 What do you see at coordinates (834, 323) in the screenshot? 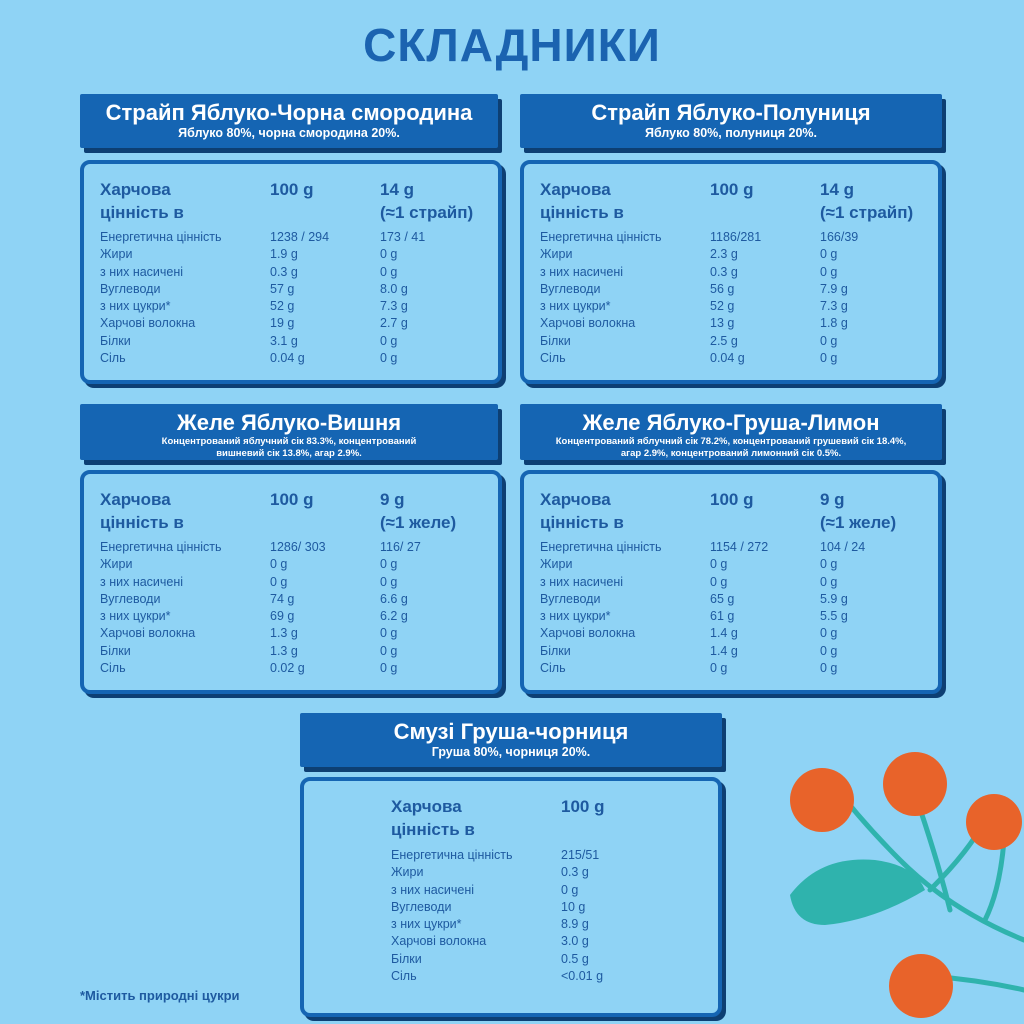
I see `row-value-portion: 1.8 g` at bounding box center [834, 323].